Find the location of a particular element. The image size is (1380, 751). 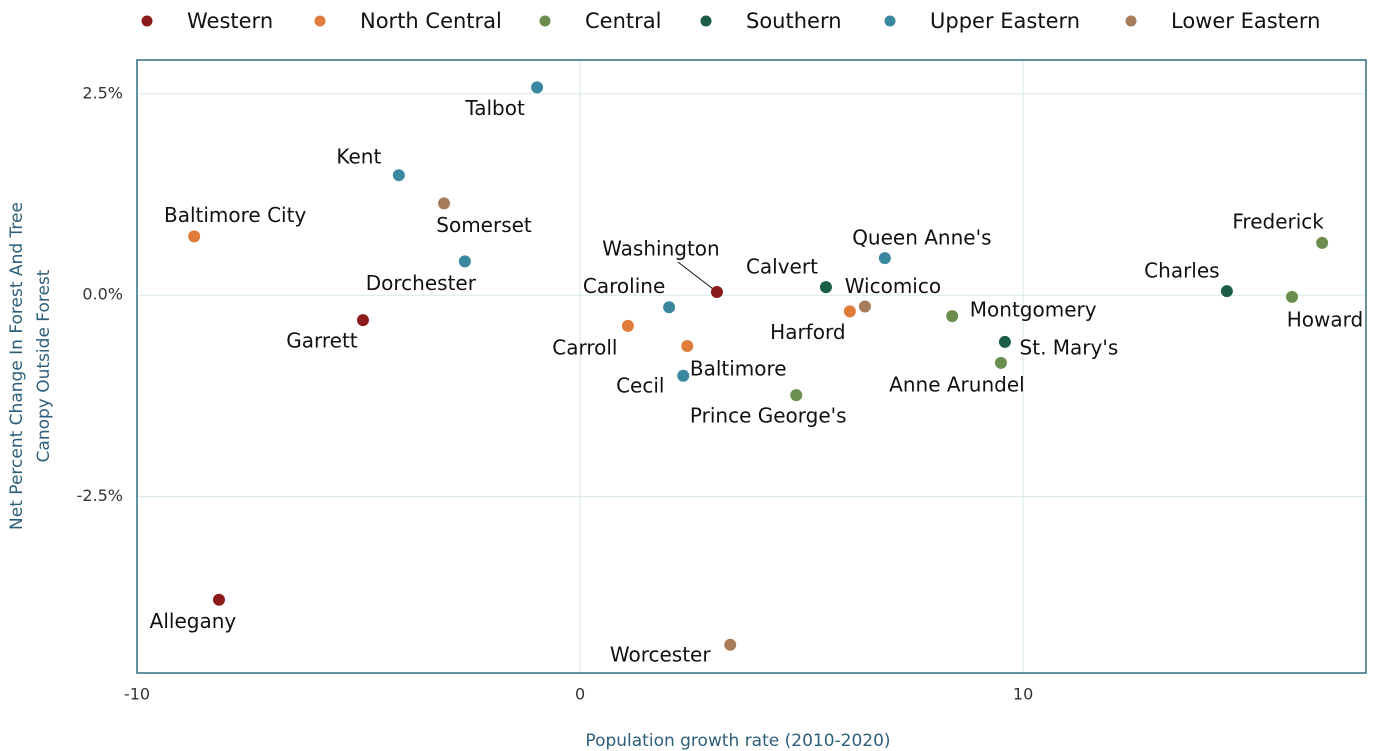

point-label: Cecil is located at coordinates (640, 385).